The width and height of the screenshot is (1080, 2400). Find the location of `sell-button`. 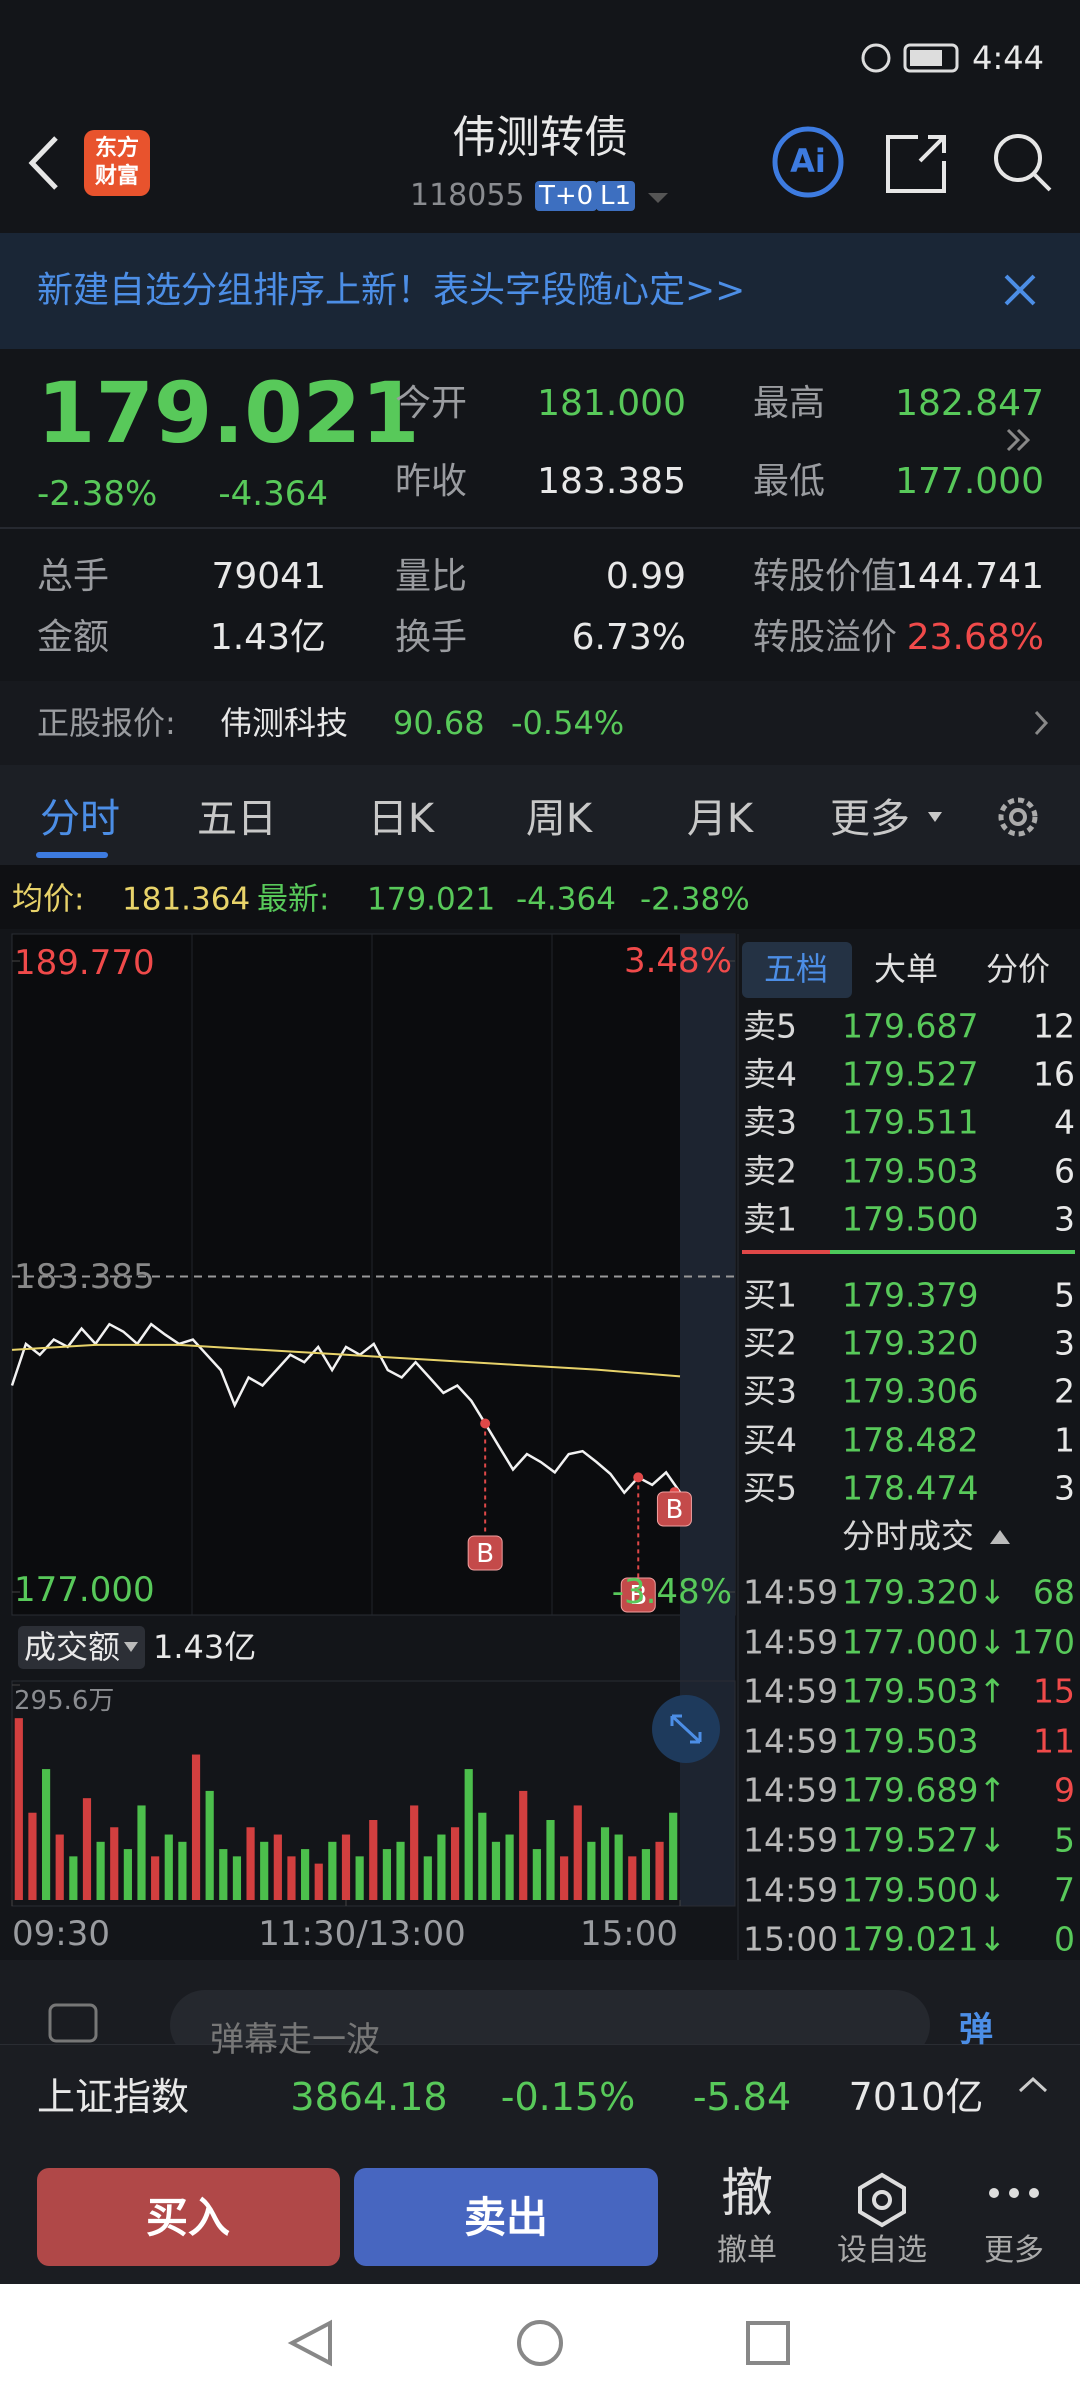

sell-button is located at coordinates (506, 2217).